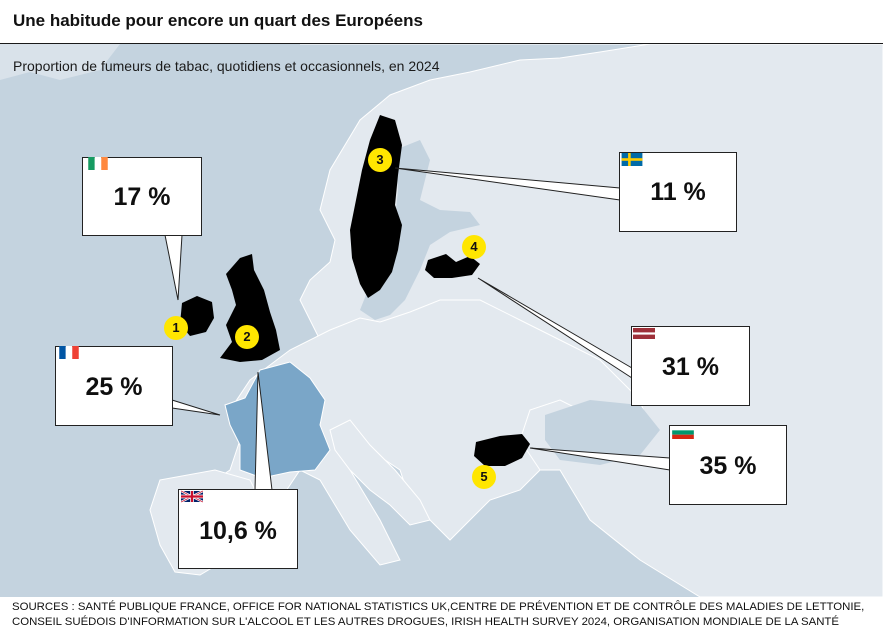  I want to click on land-italy, so click(380, 472).